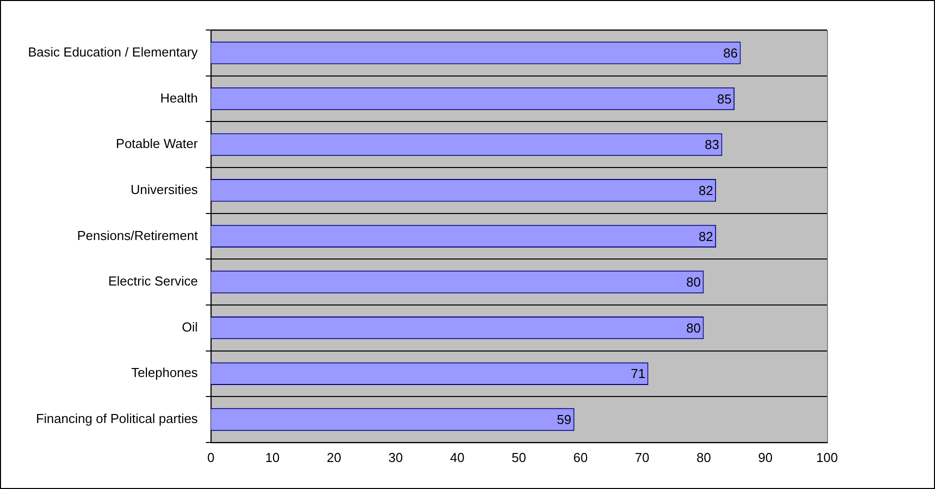  I want to click on data-label: 59, so click(564, 420).